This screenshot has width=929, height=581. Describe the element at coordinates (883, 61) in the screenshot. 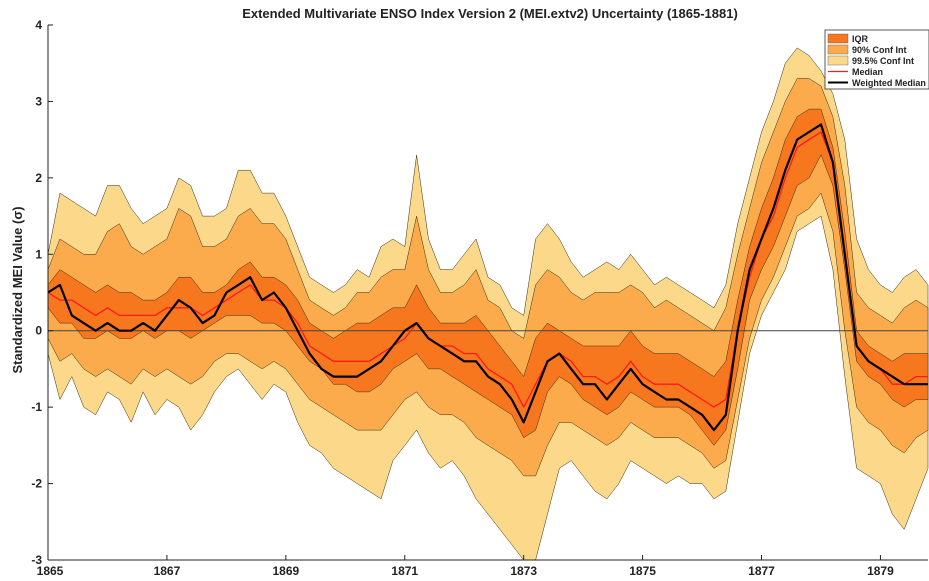

I see `legend-label-99-5-conf-int: 99.5% Conf Int` at that location.